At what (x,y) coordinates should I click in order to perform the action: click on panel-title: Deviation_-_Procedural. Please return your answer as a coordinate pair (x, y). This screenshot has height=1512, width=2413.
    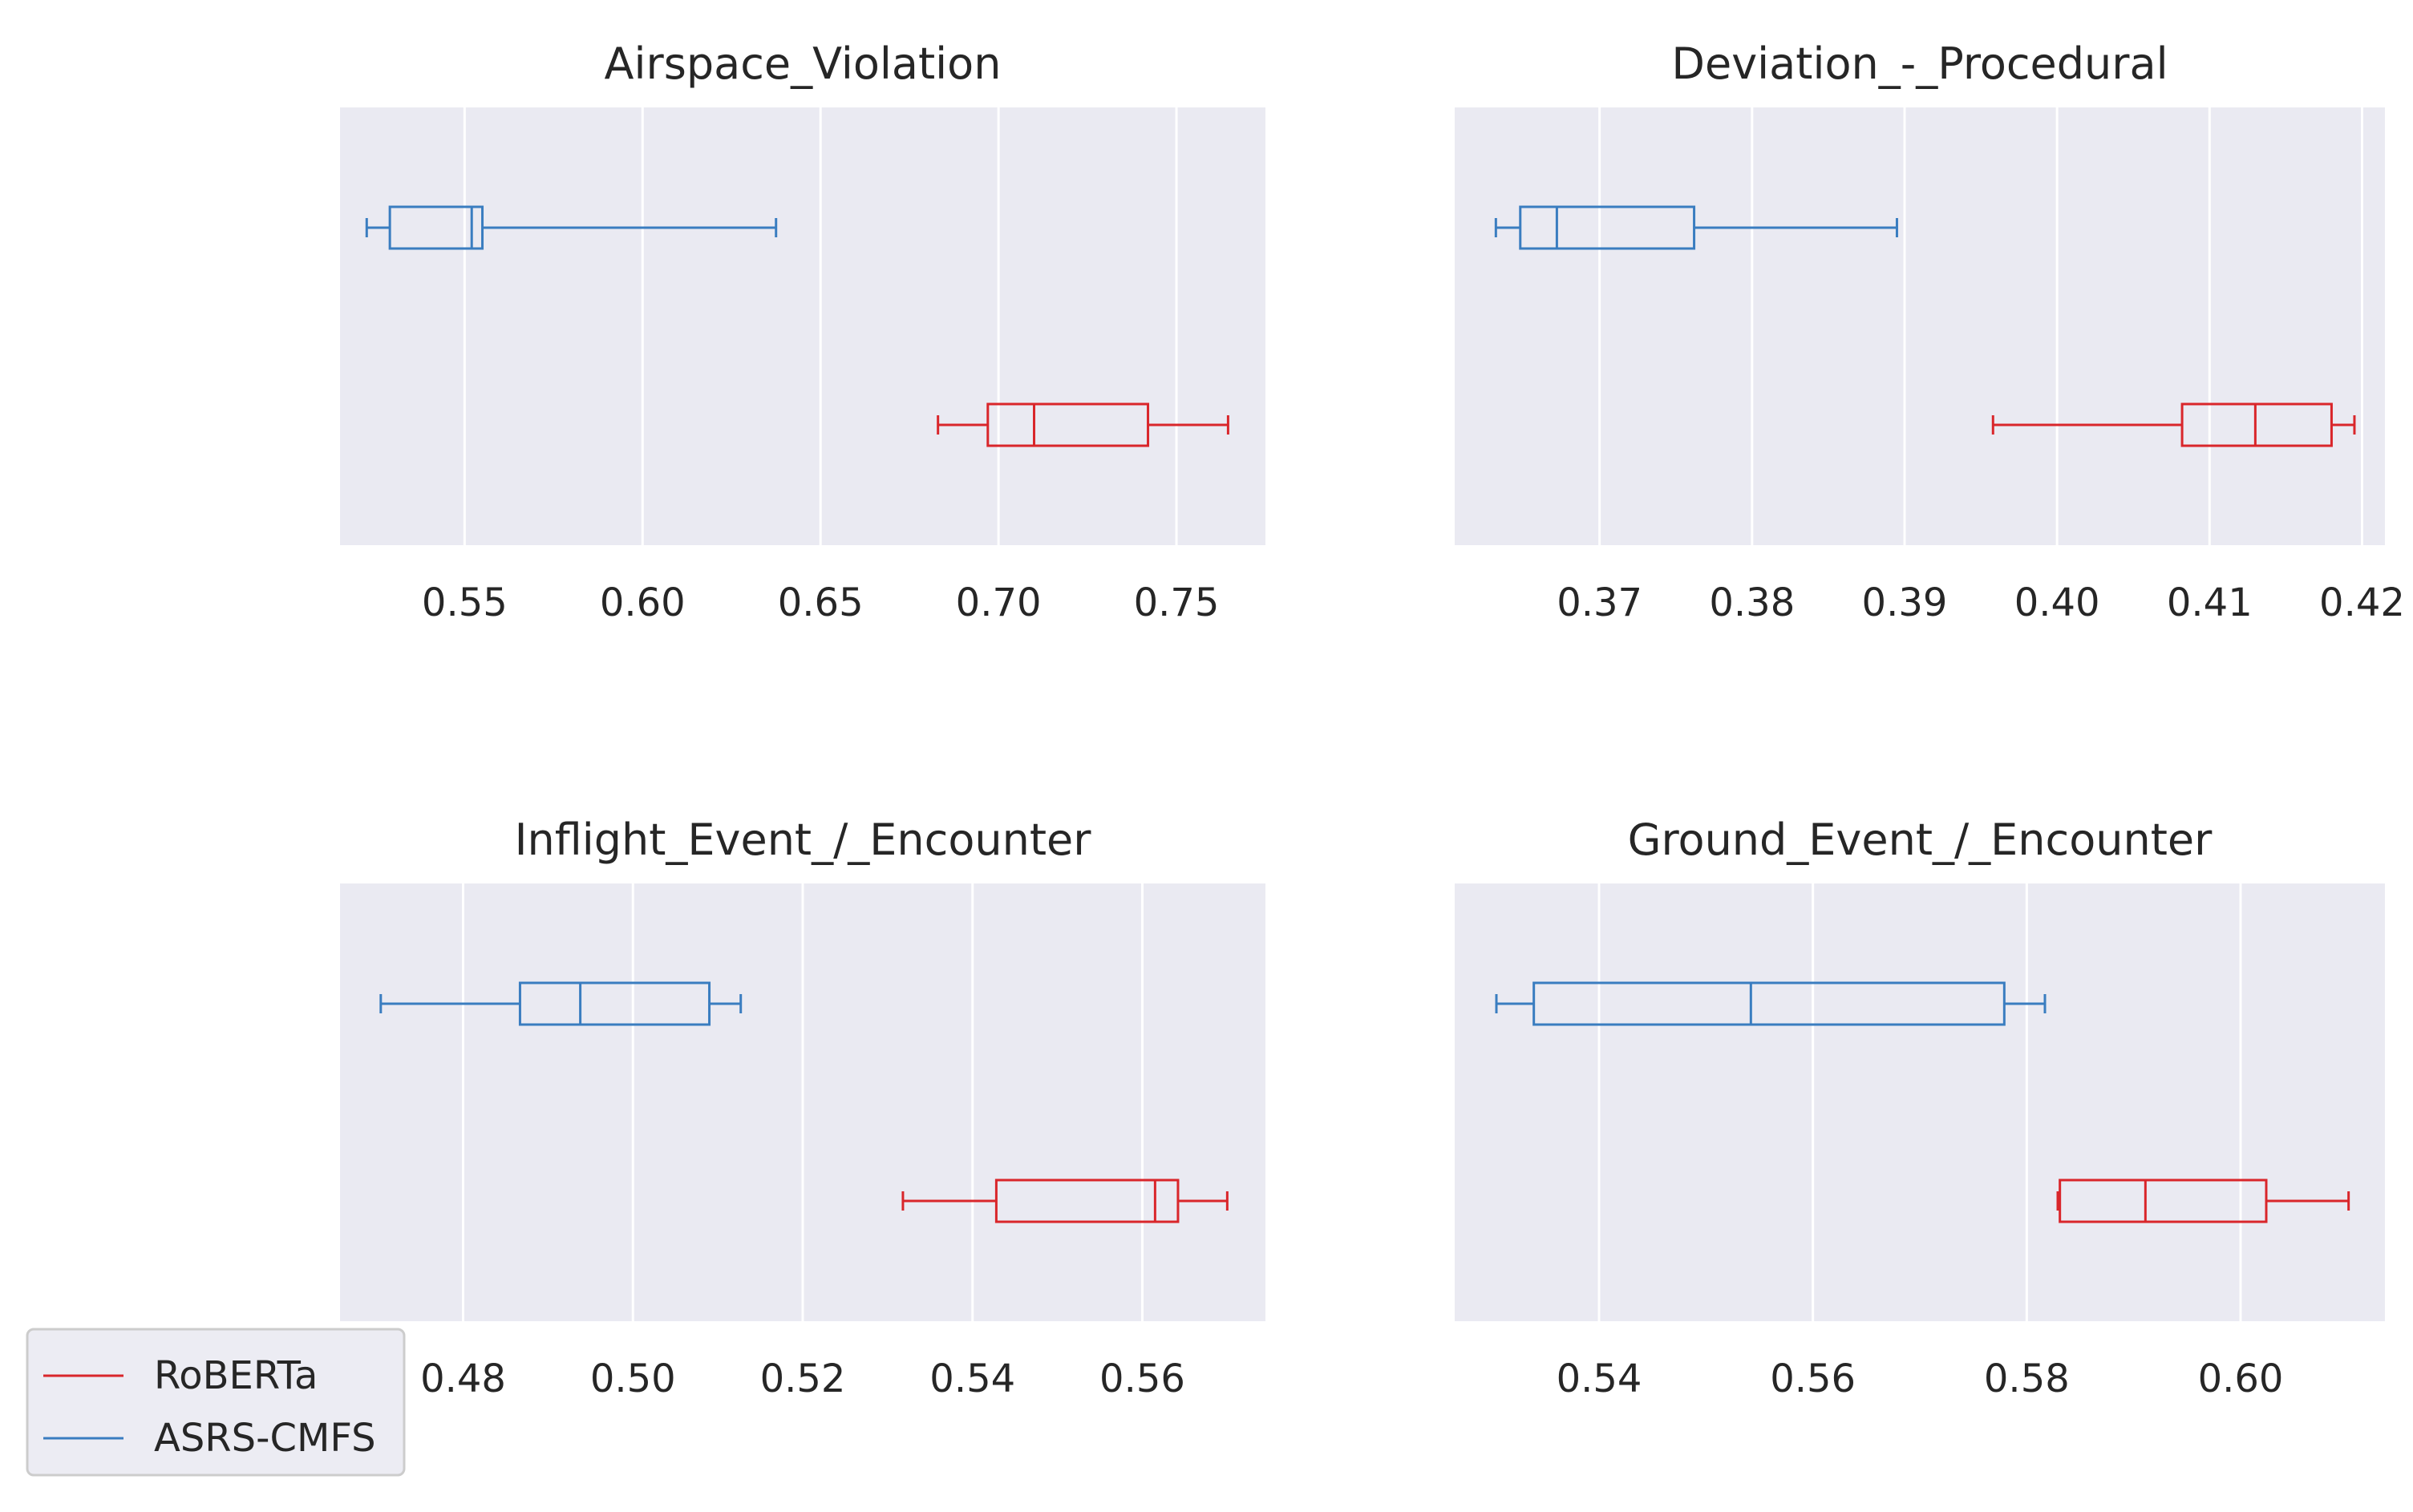
    Looking at the image, I should click on (1920, 63).